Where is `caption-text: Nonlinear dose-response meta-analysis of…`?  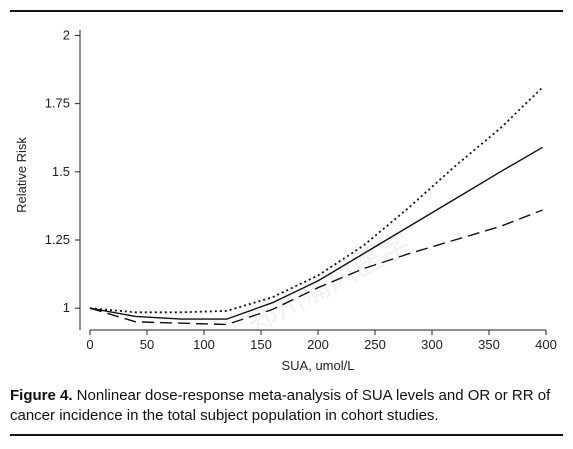
caption-text: Nonlinear dose-response meta-analysis of… is located at coordinates (280, 405).